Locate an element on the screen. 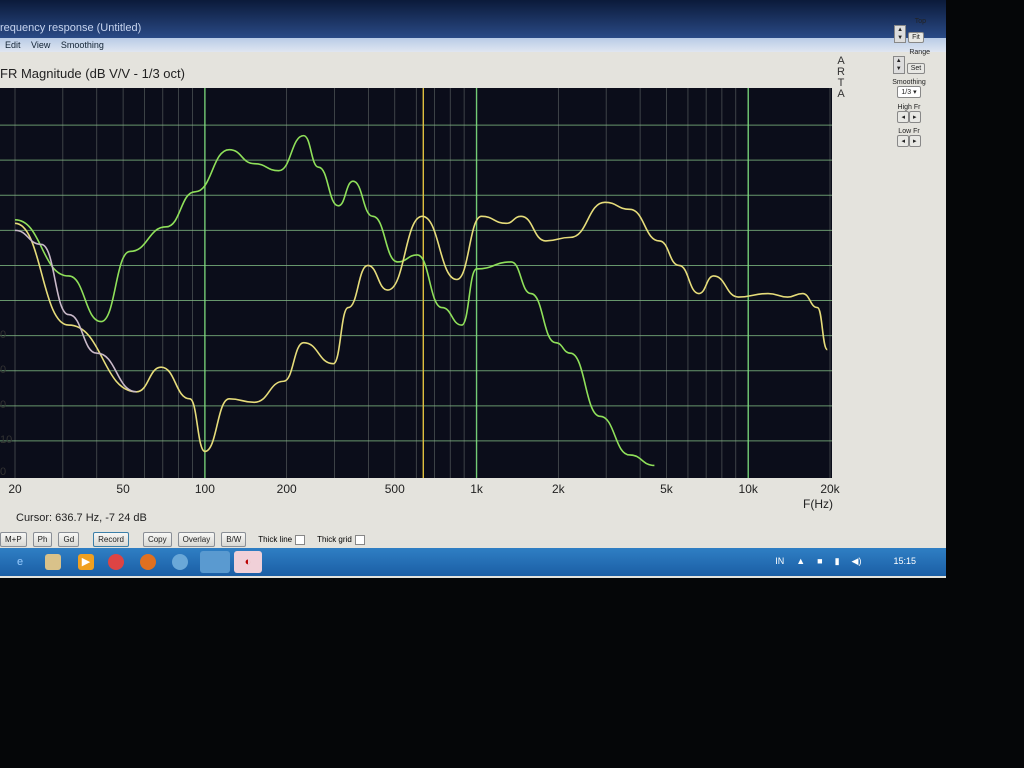  copy-button: Copy is located at coordinates (157, 539).